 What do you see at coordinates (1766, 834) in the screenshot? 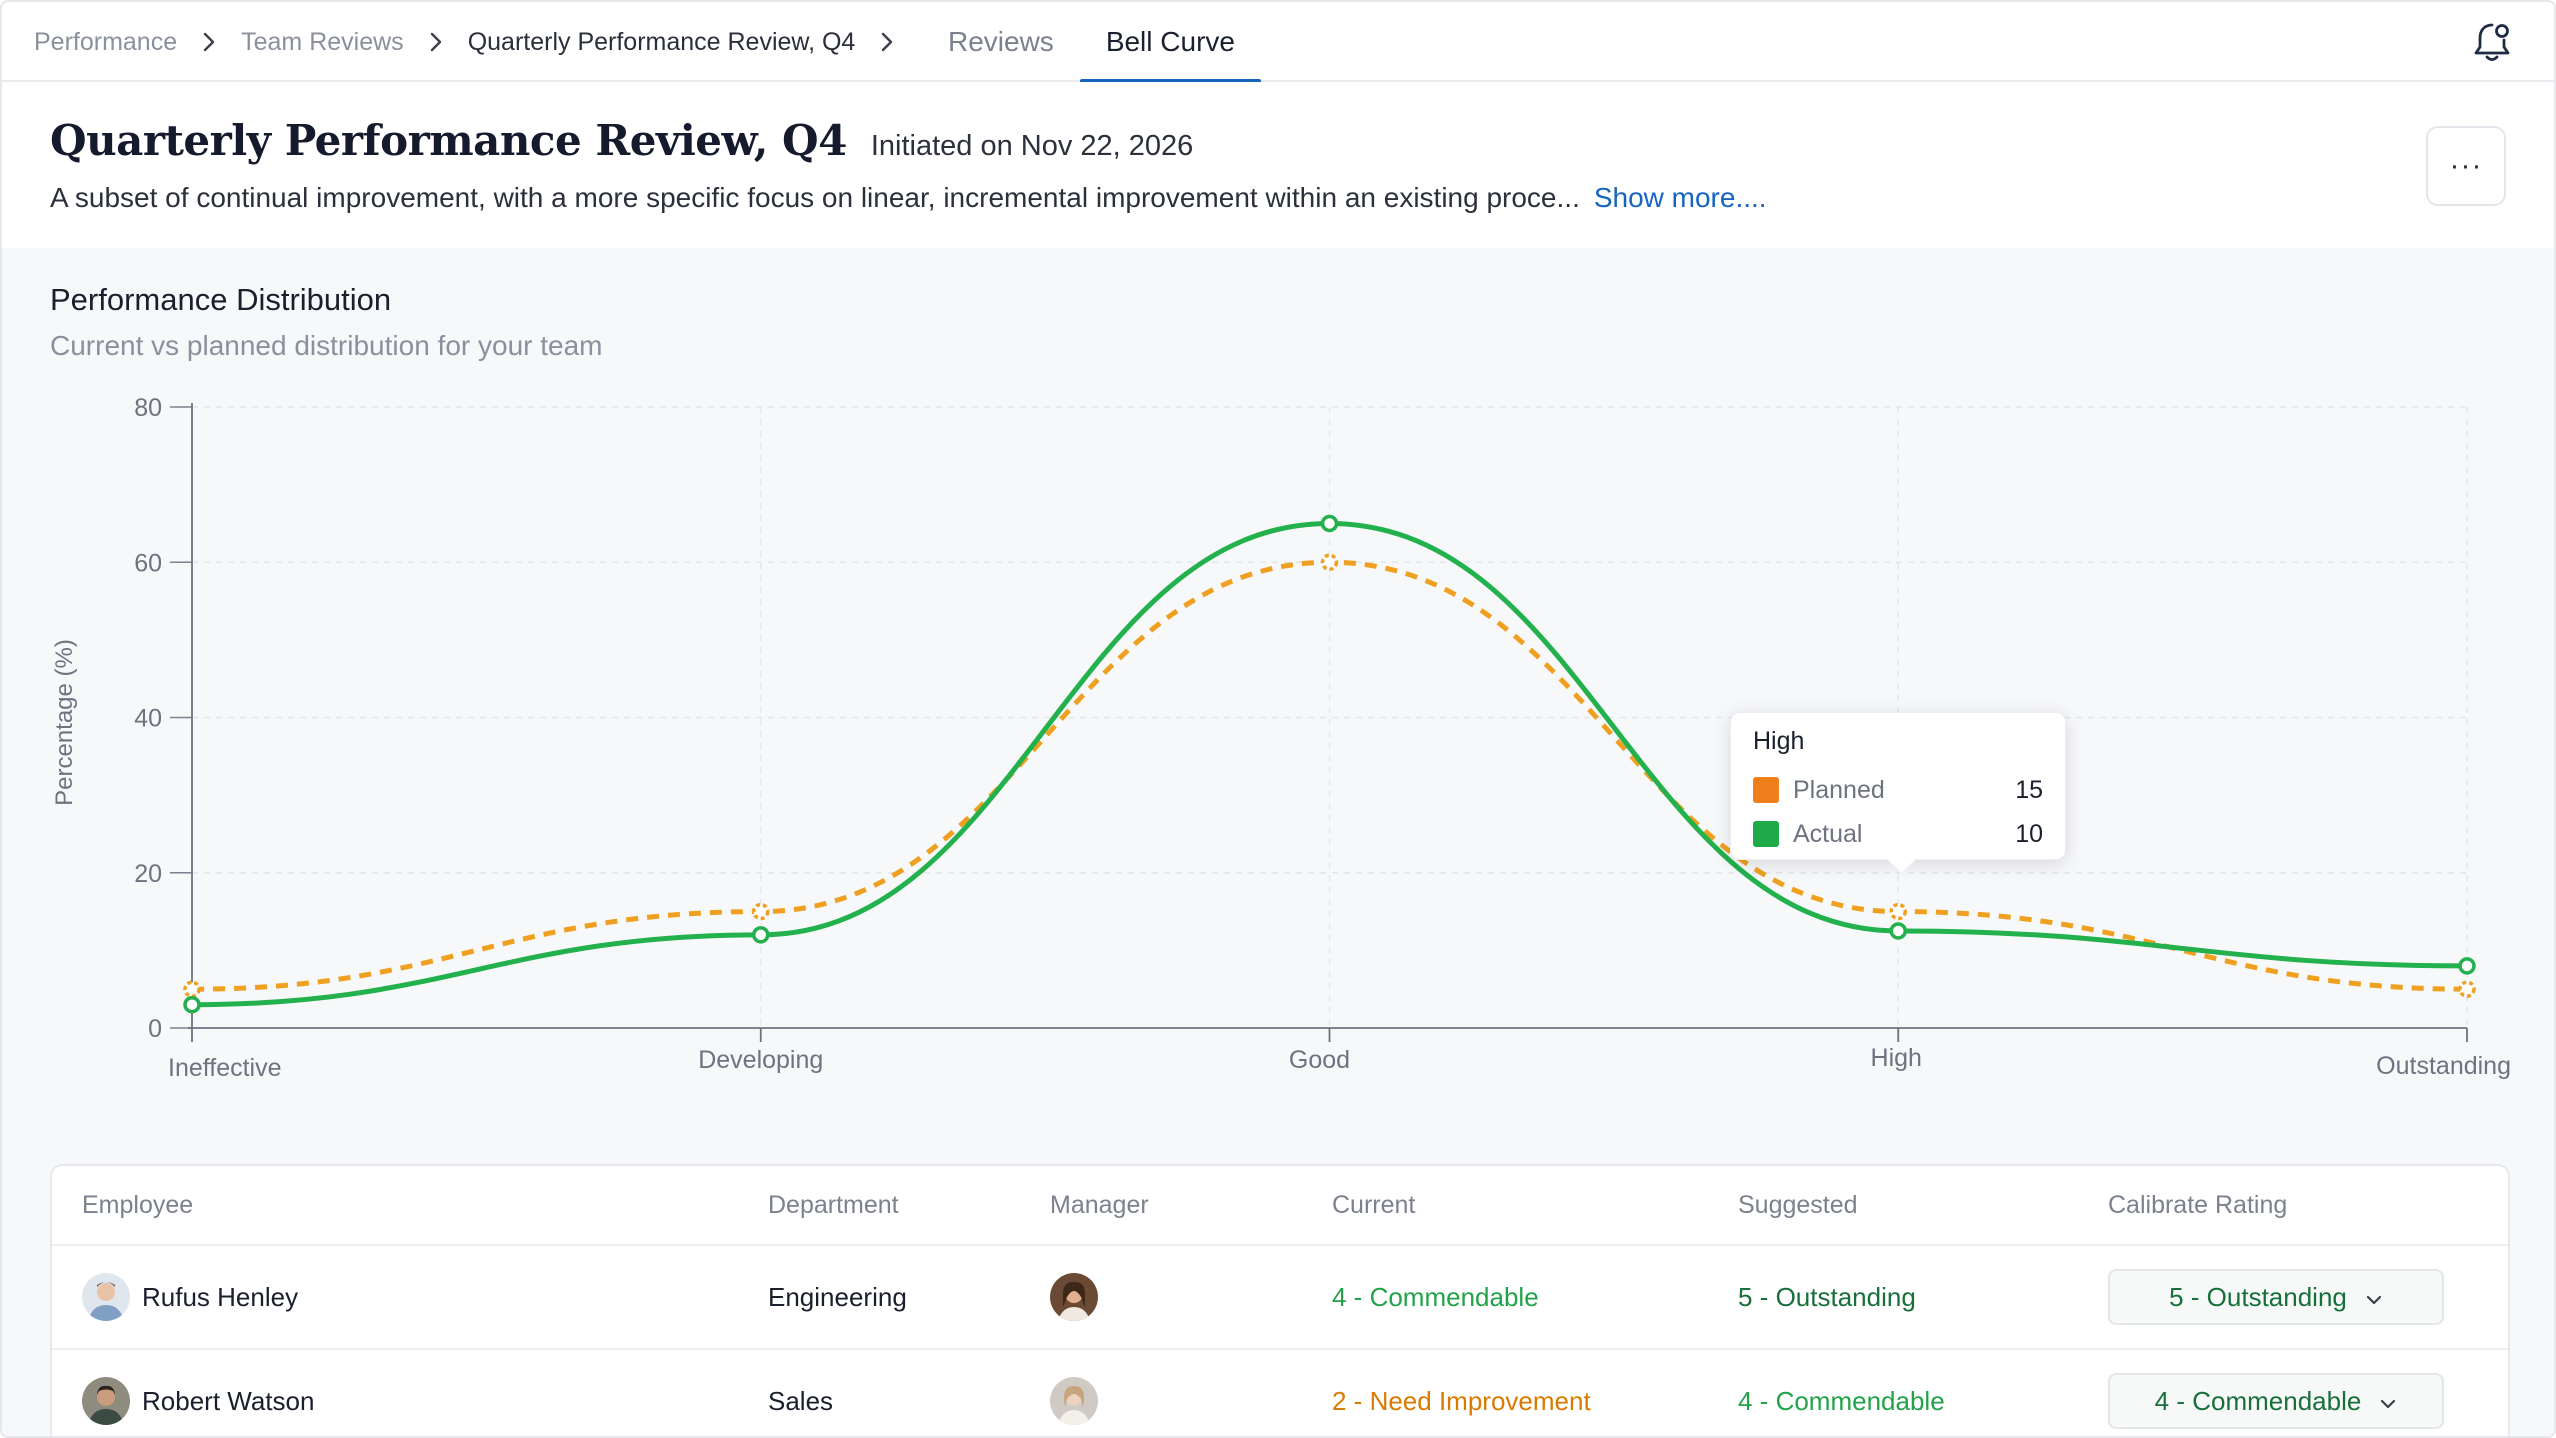
I see `actual-swatch` at bounding box center [1766, 834].